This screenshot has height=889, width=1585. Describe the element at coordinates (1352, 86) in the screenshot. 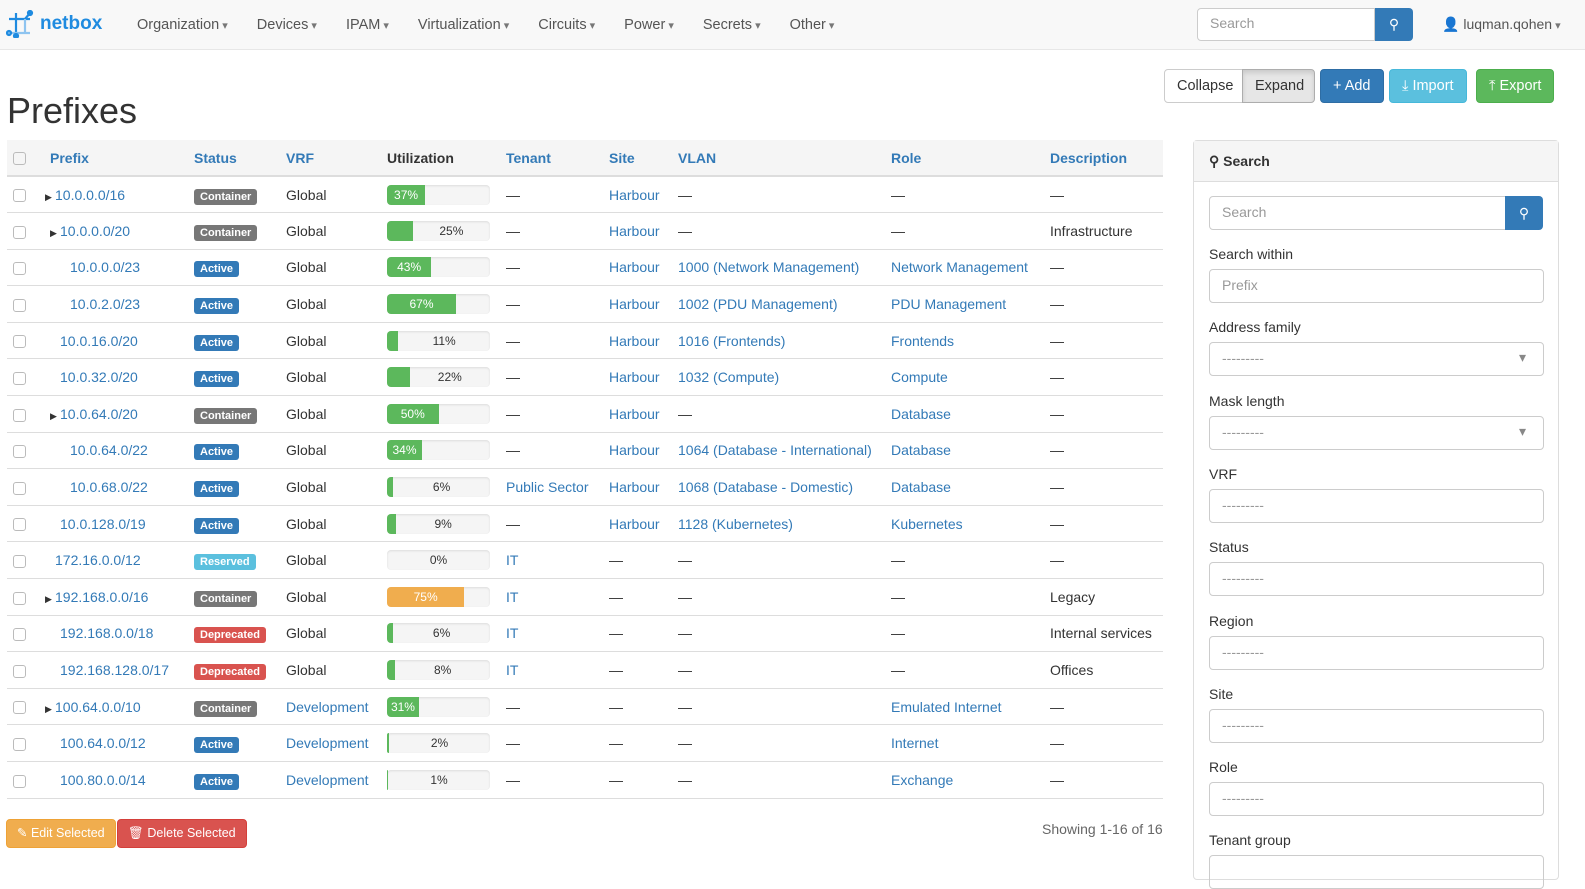

I see `add-button: + Add` at that location.